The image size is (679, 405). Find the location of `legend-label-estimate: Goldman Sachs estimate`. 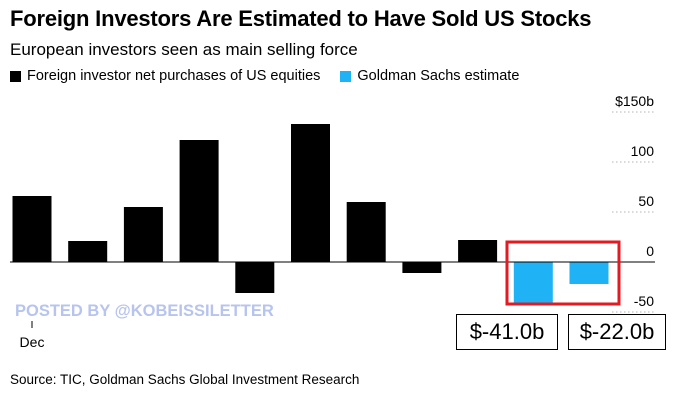

legend-label-estimate: Goldman Sachs estimate is located at coordinates (438, 76).